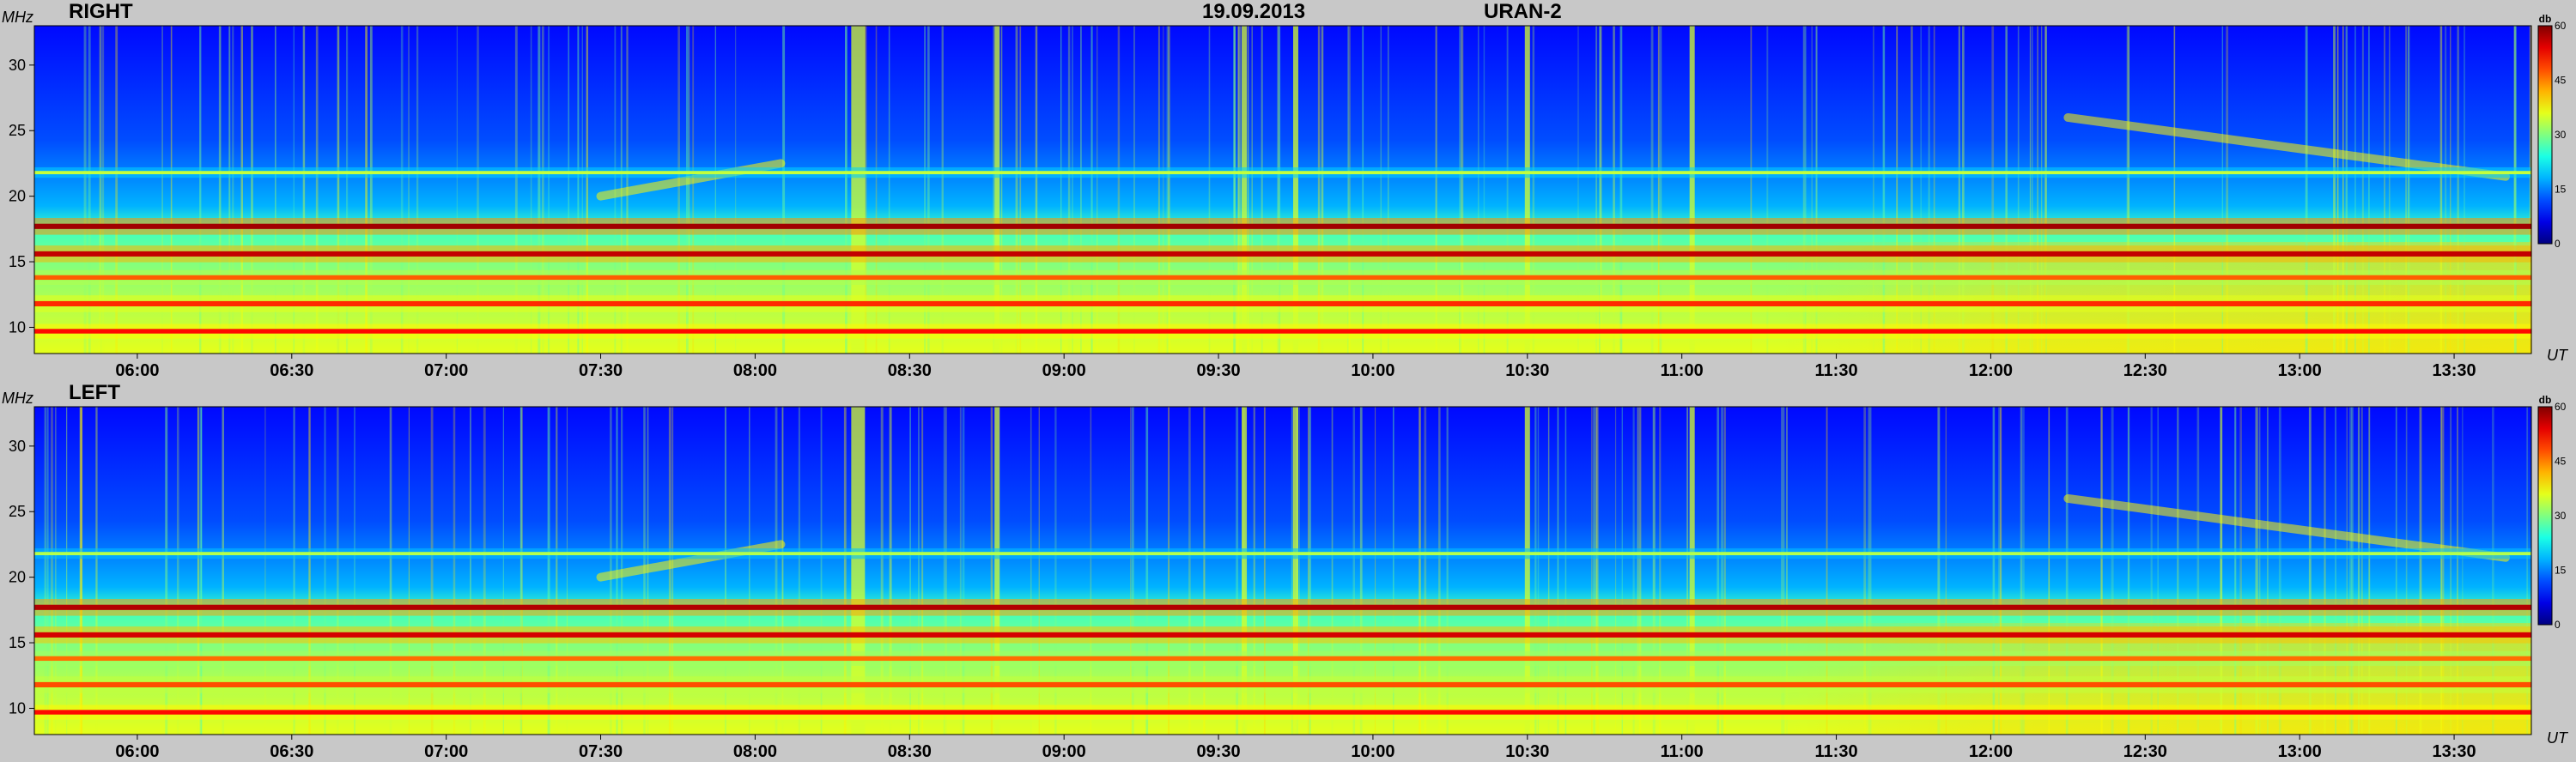  Describe the element at coordinates (1991, 370) in the screenshot. I see `x-tick-label: 12:00` at that location.